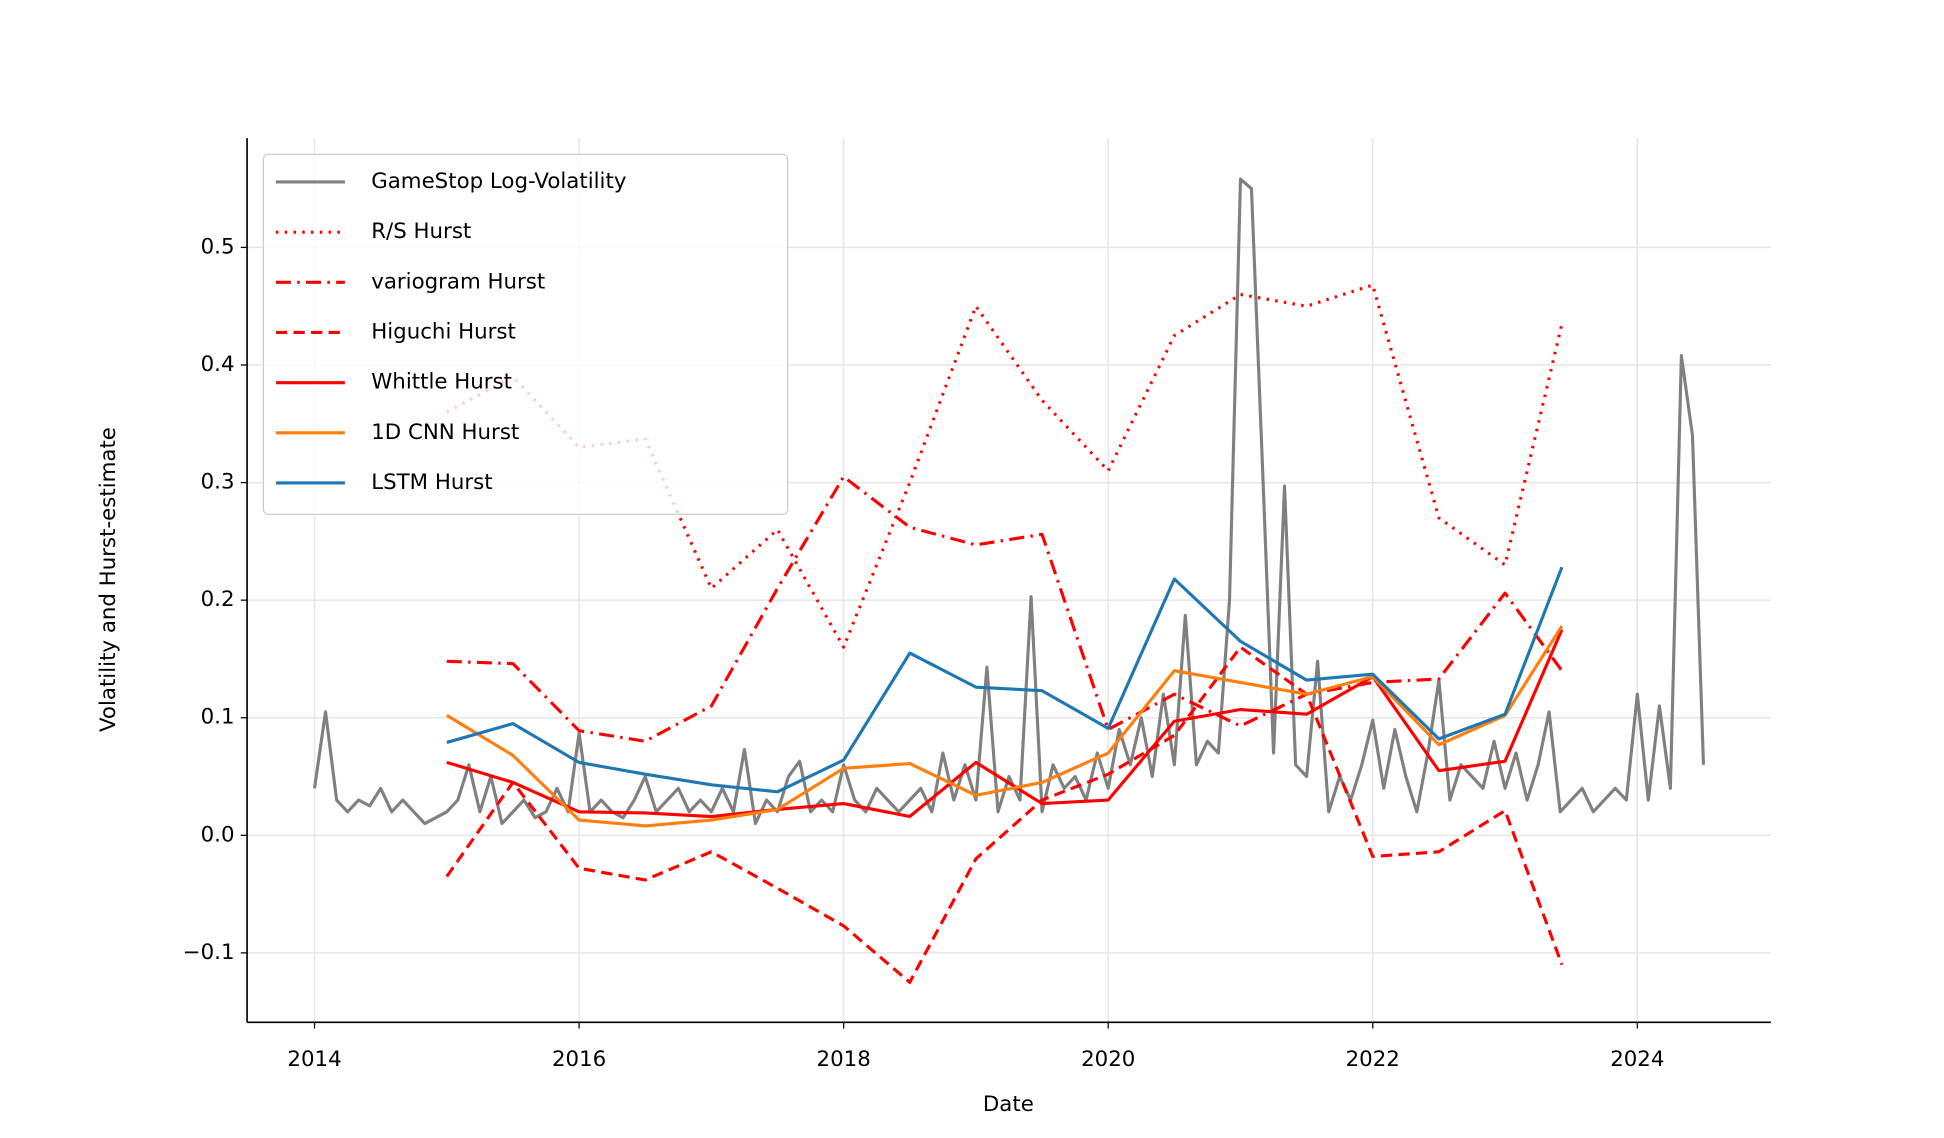  I want to click on x-tick-label: 2020, so click(1108, 1059).